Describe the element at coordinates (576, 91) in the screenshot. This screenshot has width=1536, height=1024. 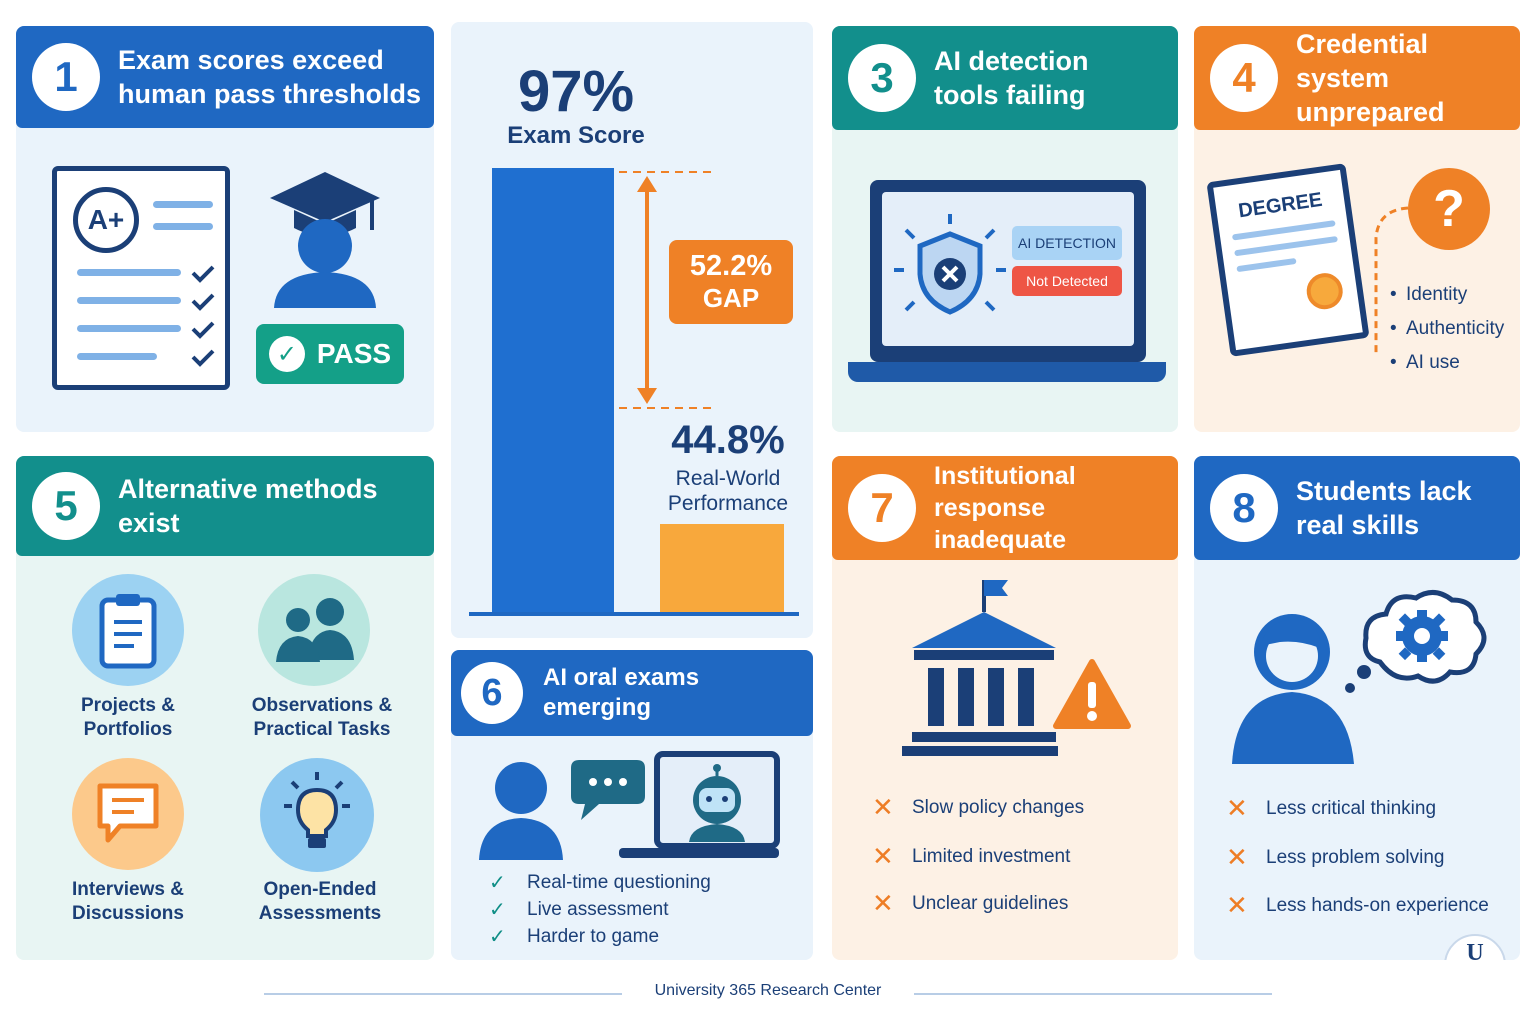
I see `score-value: 97%` at that location.